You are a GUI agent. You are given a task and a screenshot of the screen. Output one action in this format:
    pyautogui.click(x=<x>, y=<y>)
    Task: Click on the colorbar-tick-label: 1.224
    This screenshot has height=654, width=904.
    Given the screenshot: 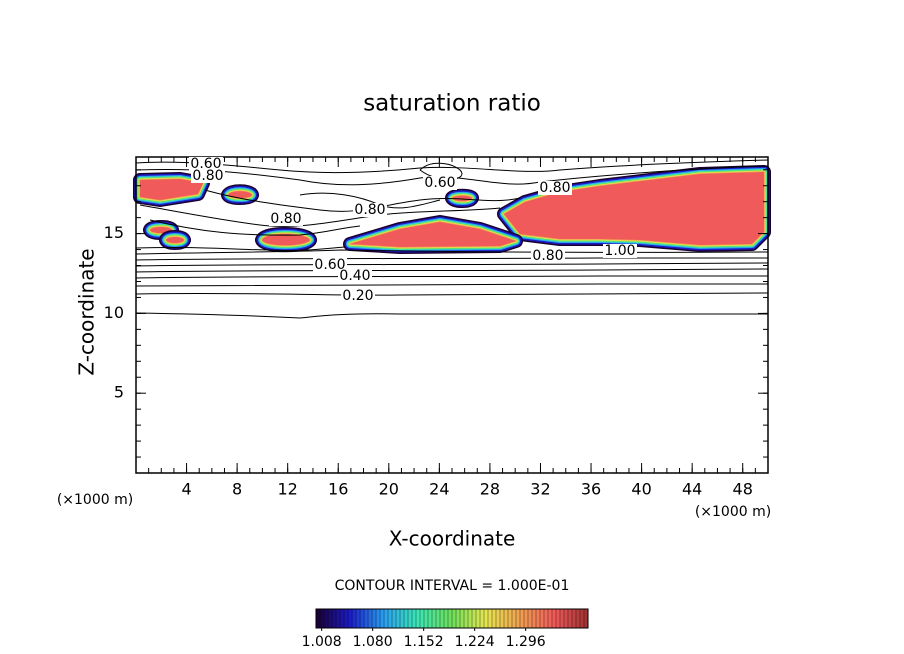 What is the action you would take?
    pyautogui.click(x=475, y=642)
    